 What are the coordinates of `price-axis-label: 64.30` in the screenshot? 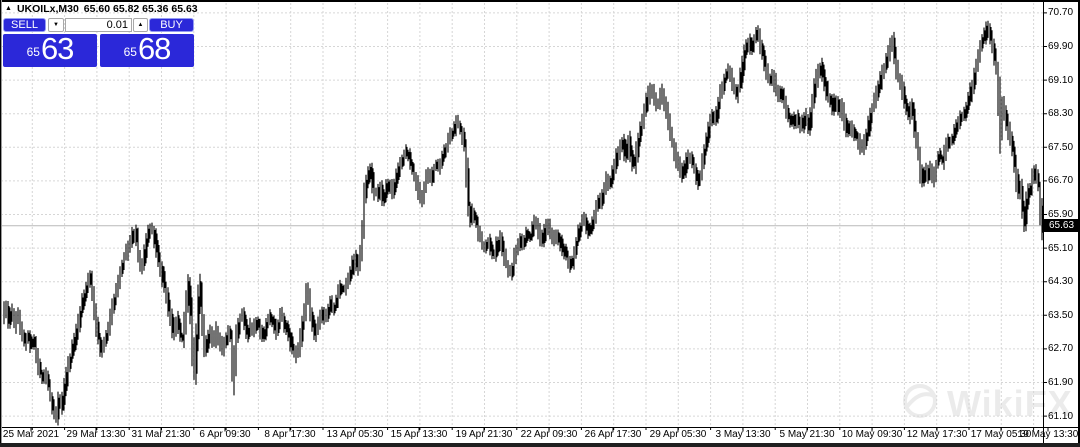 It's located at (1061, 282).